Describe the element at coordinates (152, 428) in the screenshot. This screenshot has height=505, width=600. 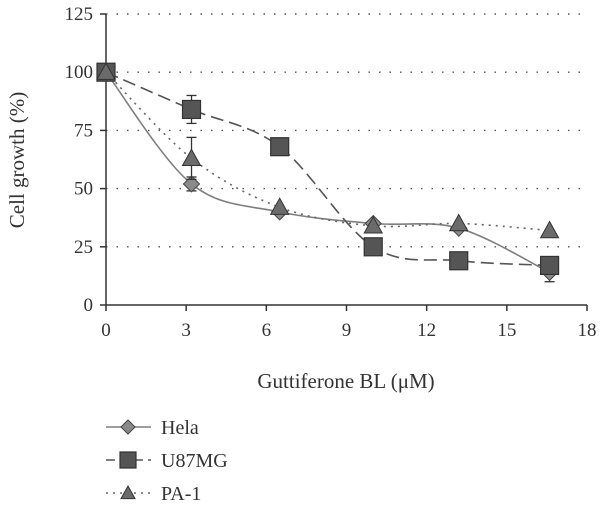
I see `legend-item-hela: Hela` at that location.